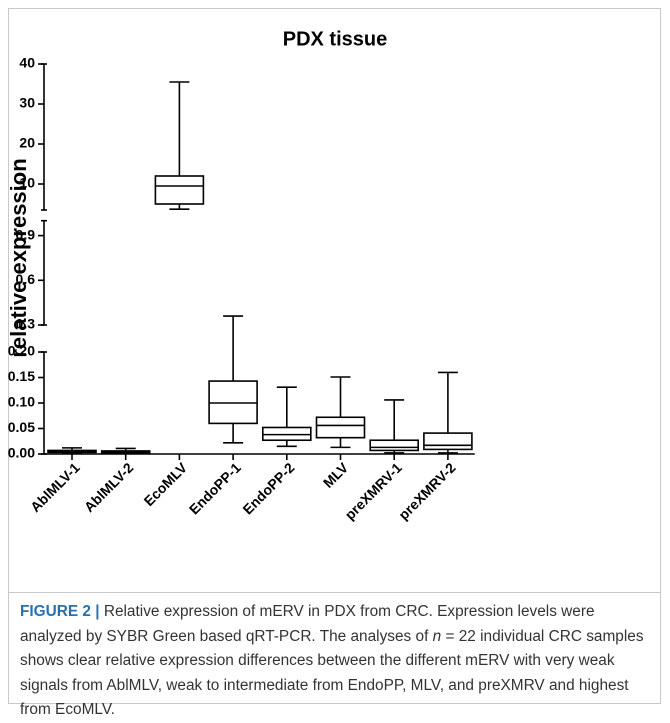  Describe the element at coordinates (336, 475) in the screenshot. I see `x-tick-label: MLV` at that location.